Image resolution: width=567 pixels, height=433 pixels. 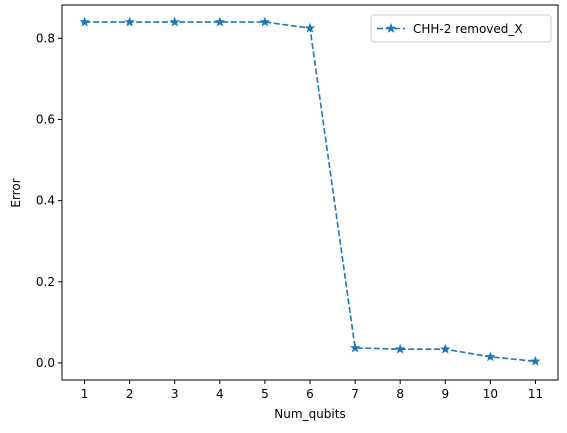 What do you see at coordinates (310, 394) in the screenshot?
I see `x-tick-label: 6` at bounding box center [310, 394].